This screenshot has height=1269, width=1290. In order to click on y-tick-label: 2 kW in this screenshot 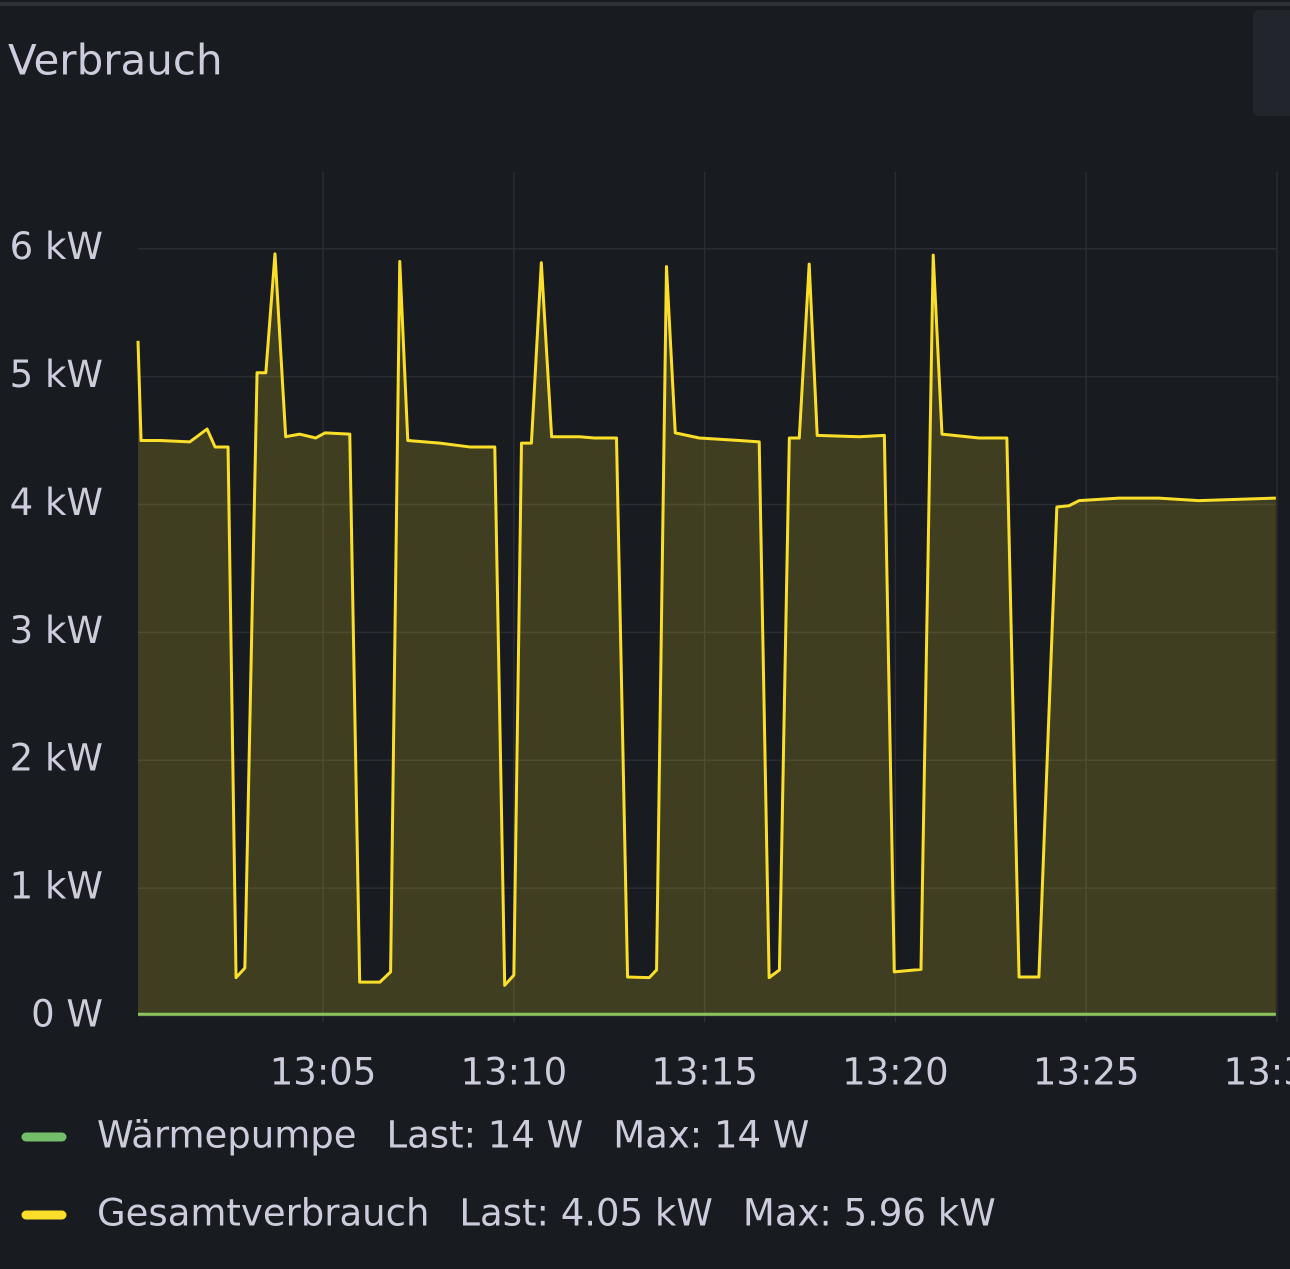, I will do `click(56, 758)`.